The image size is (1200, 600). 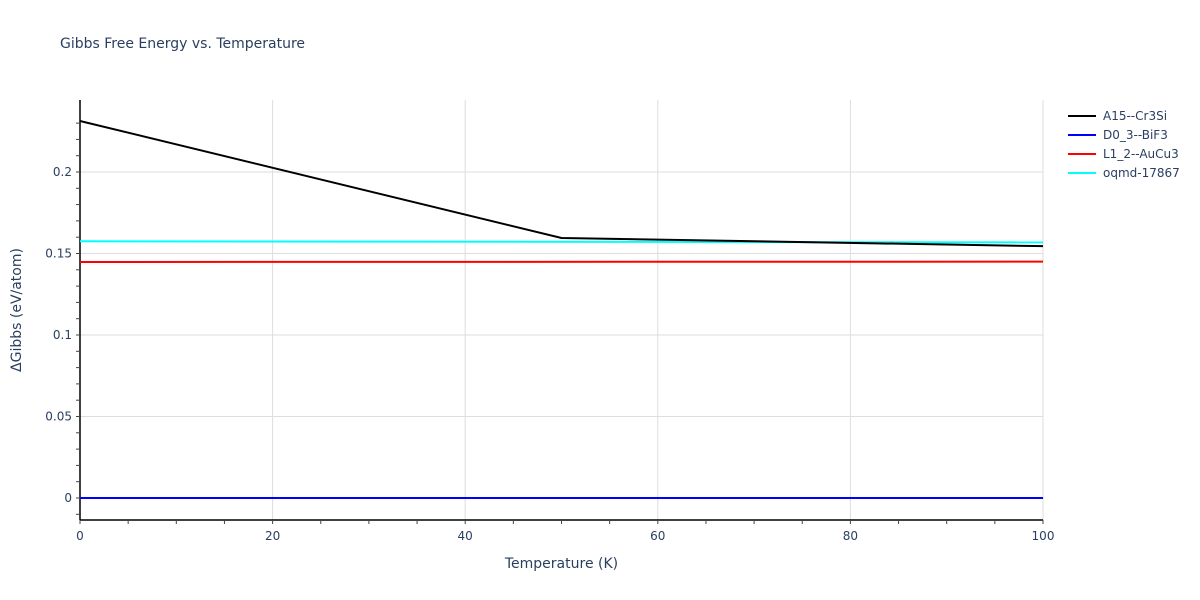 What do you see at coordinates (561, 564) in the screenshot?
I see `x-axis-title: Temperature (K)` at bounding box center [561, 564].